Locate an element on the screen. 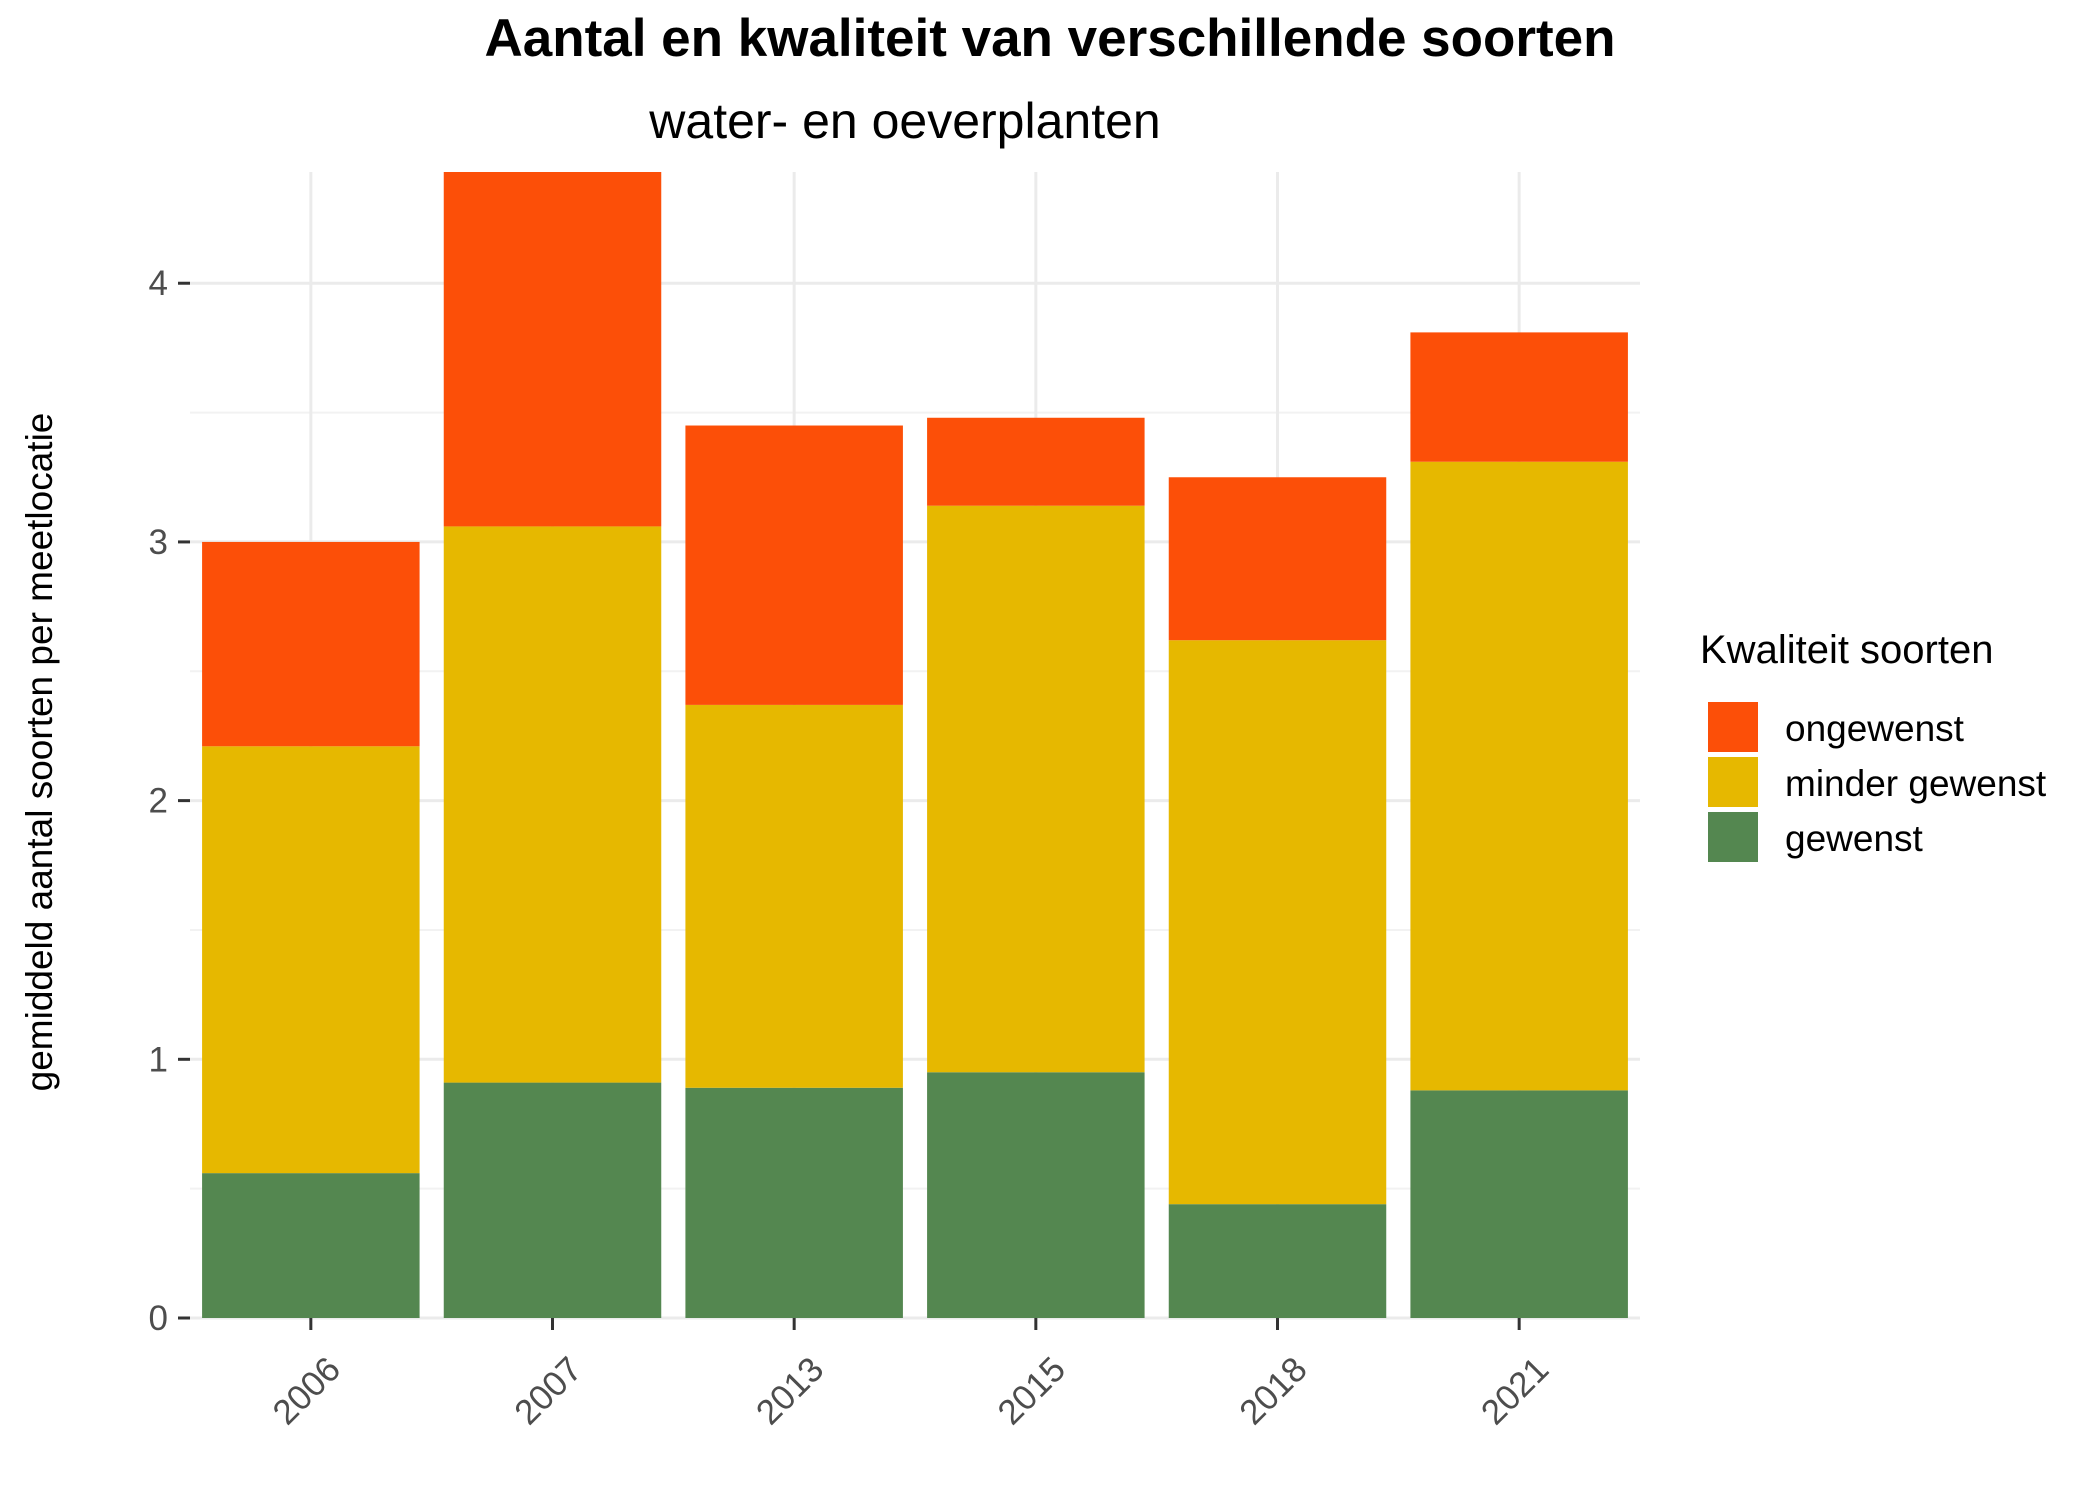 Image resolution: width=2100 pixels, height=1500 pixels. bar-minder-gewenst-2006 is located at coordinates (311, 960).